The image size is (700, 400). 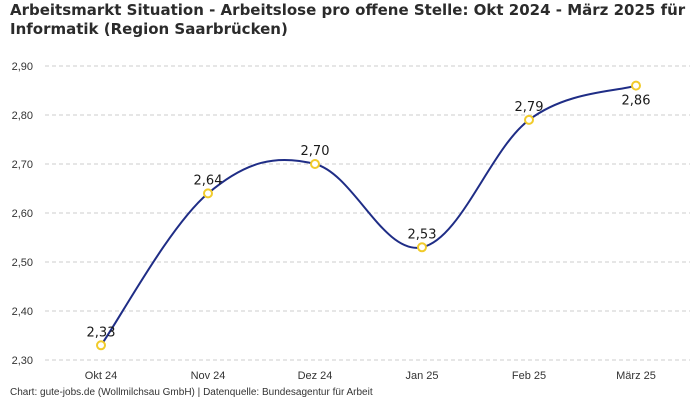 I want to click on y-axis-ticks: 2,30 2,40 2,50 2,60 2,70 2,80 2,90, so click(x=22, y=214).